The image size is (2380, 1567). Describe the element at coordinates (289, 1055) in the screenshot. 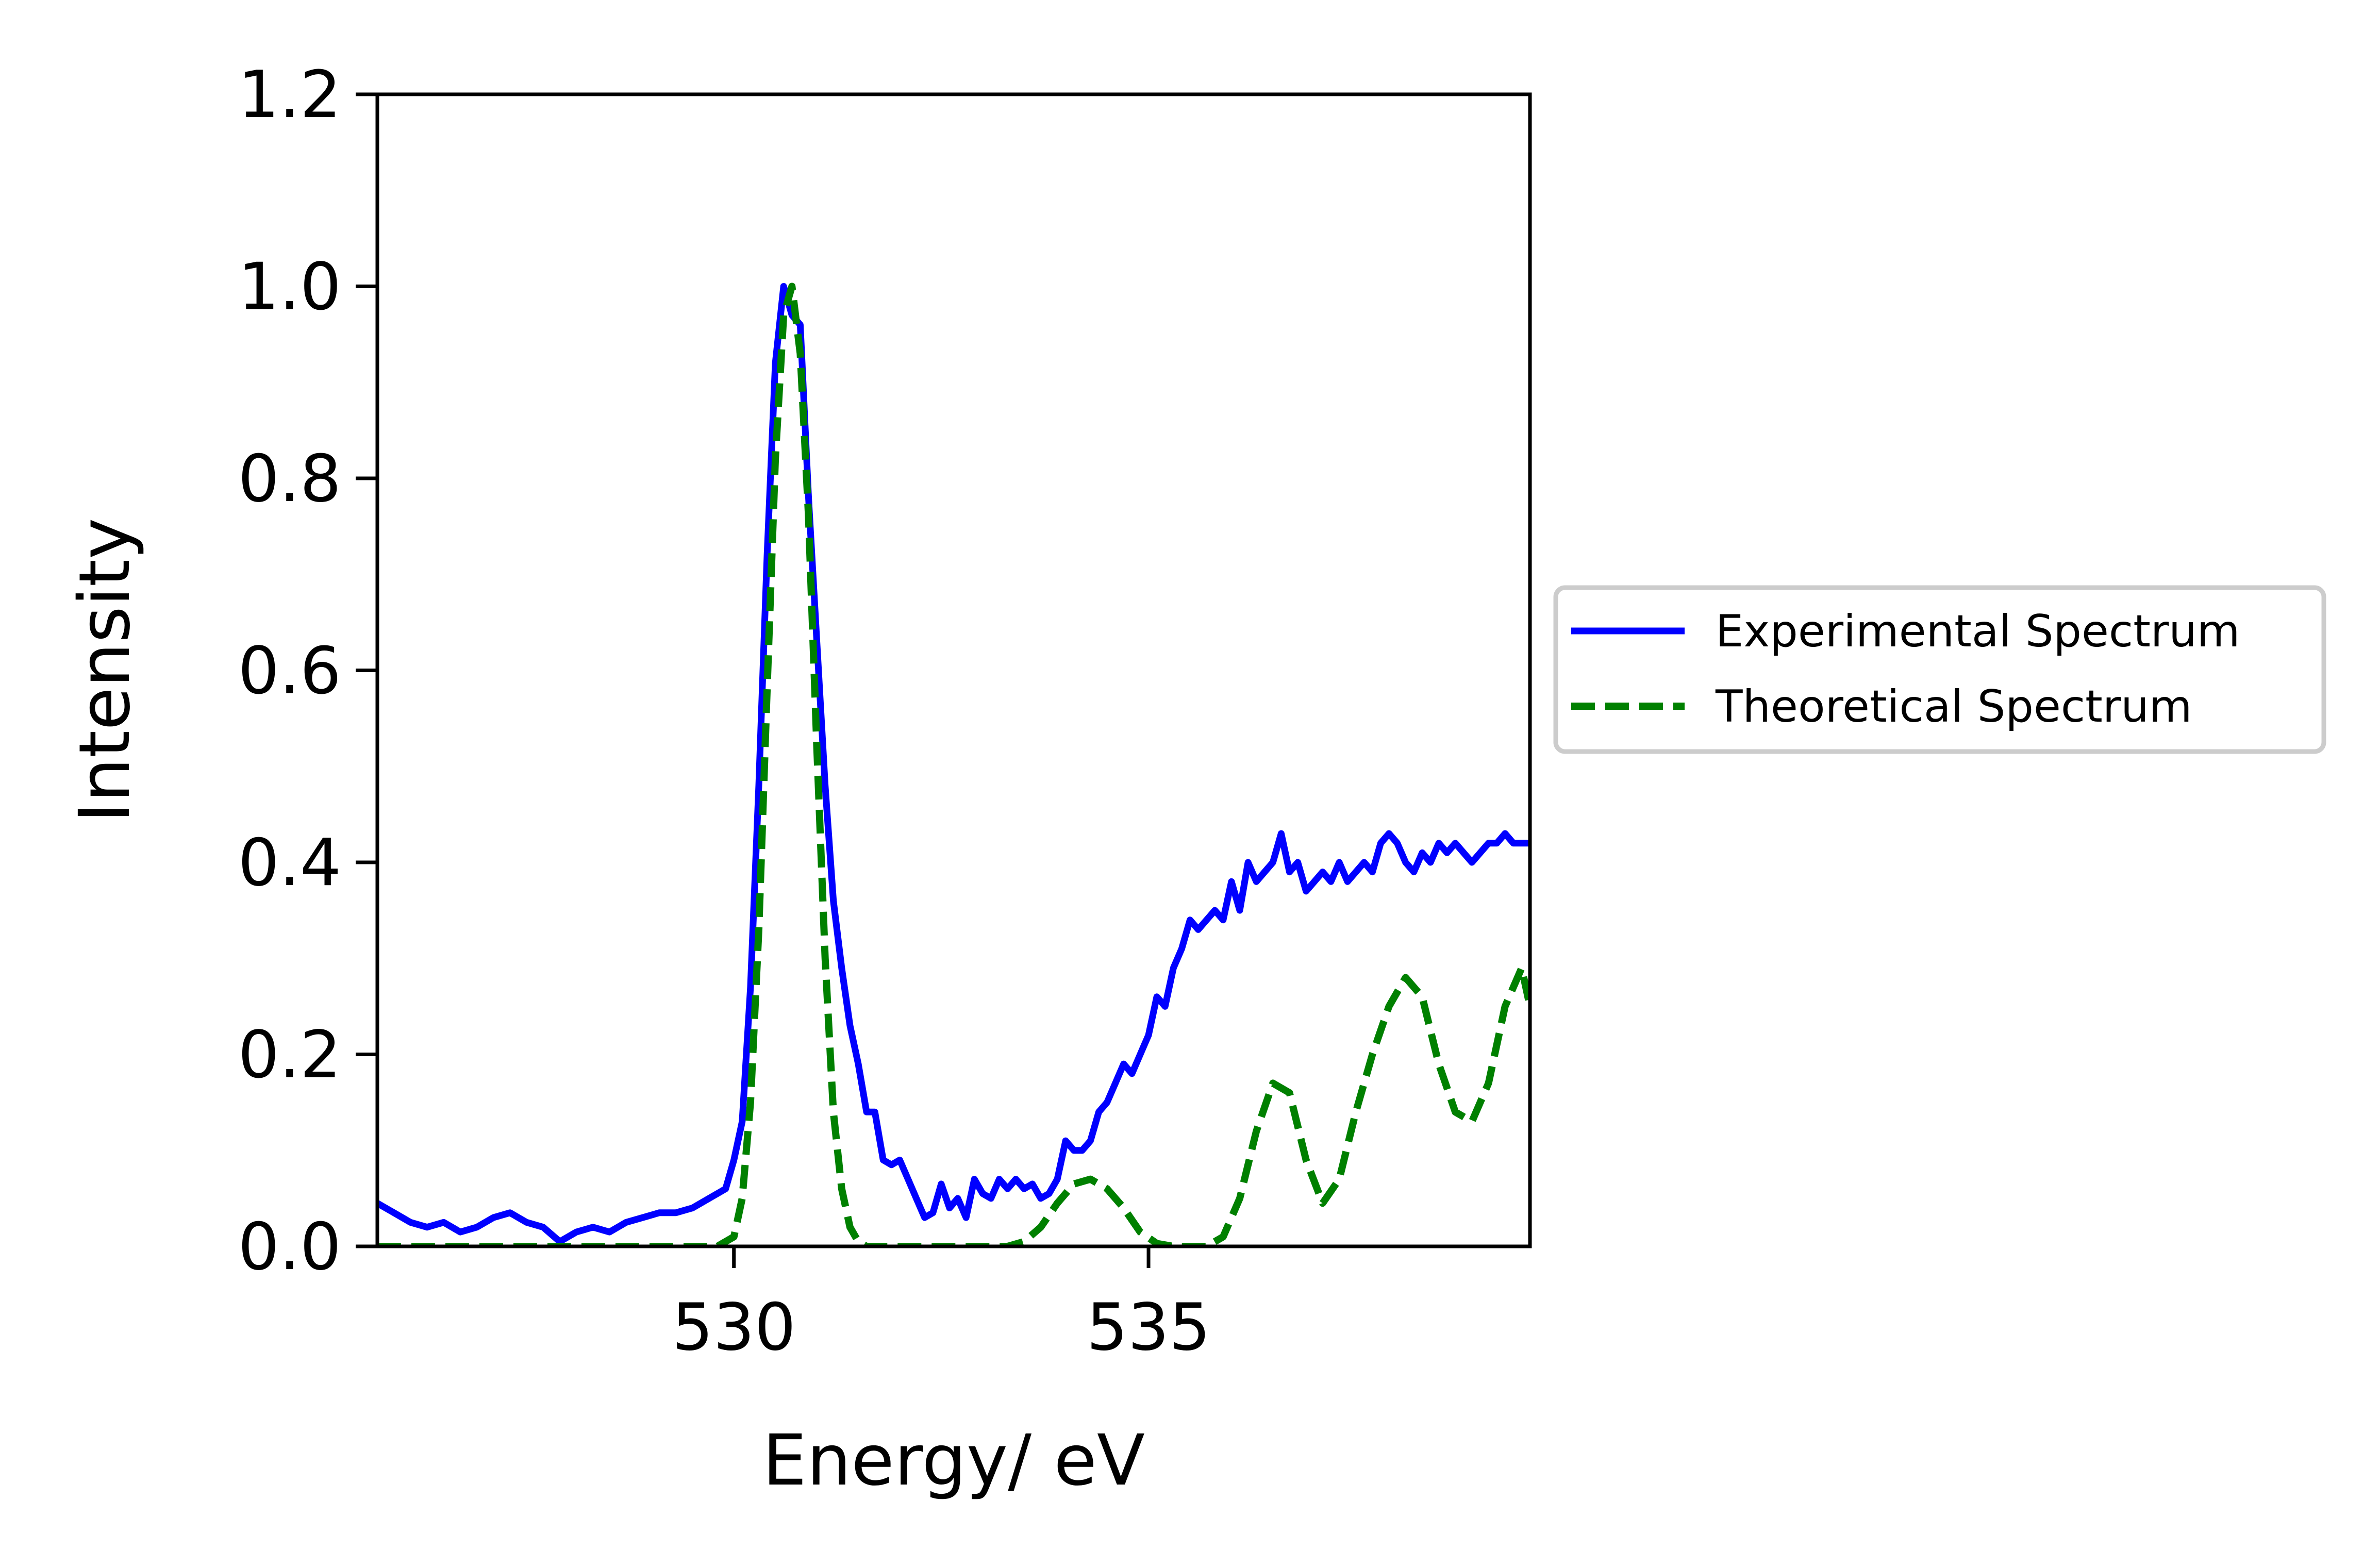

I see `y-tick-label: 0.2` at that location.